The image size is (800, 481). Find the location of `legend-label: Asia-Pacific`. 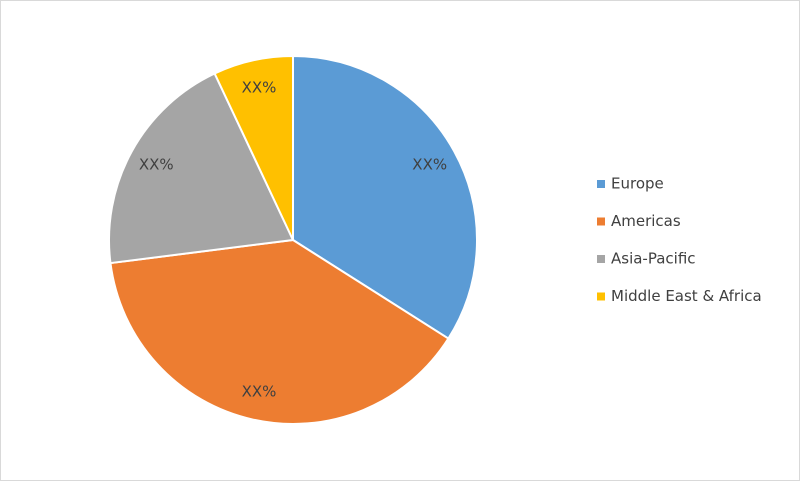

legend-label: Asia-Pacific is located at coordinates (653, 259).